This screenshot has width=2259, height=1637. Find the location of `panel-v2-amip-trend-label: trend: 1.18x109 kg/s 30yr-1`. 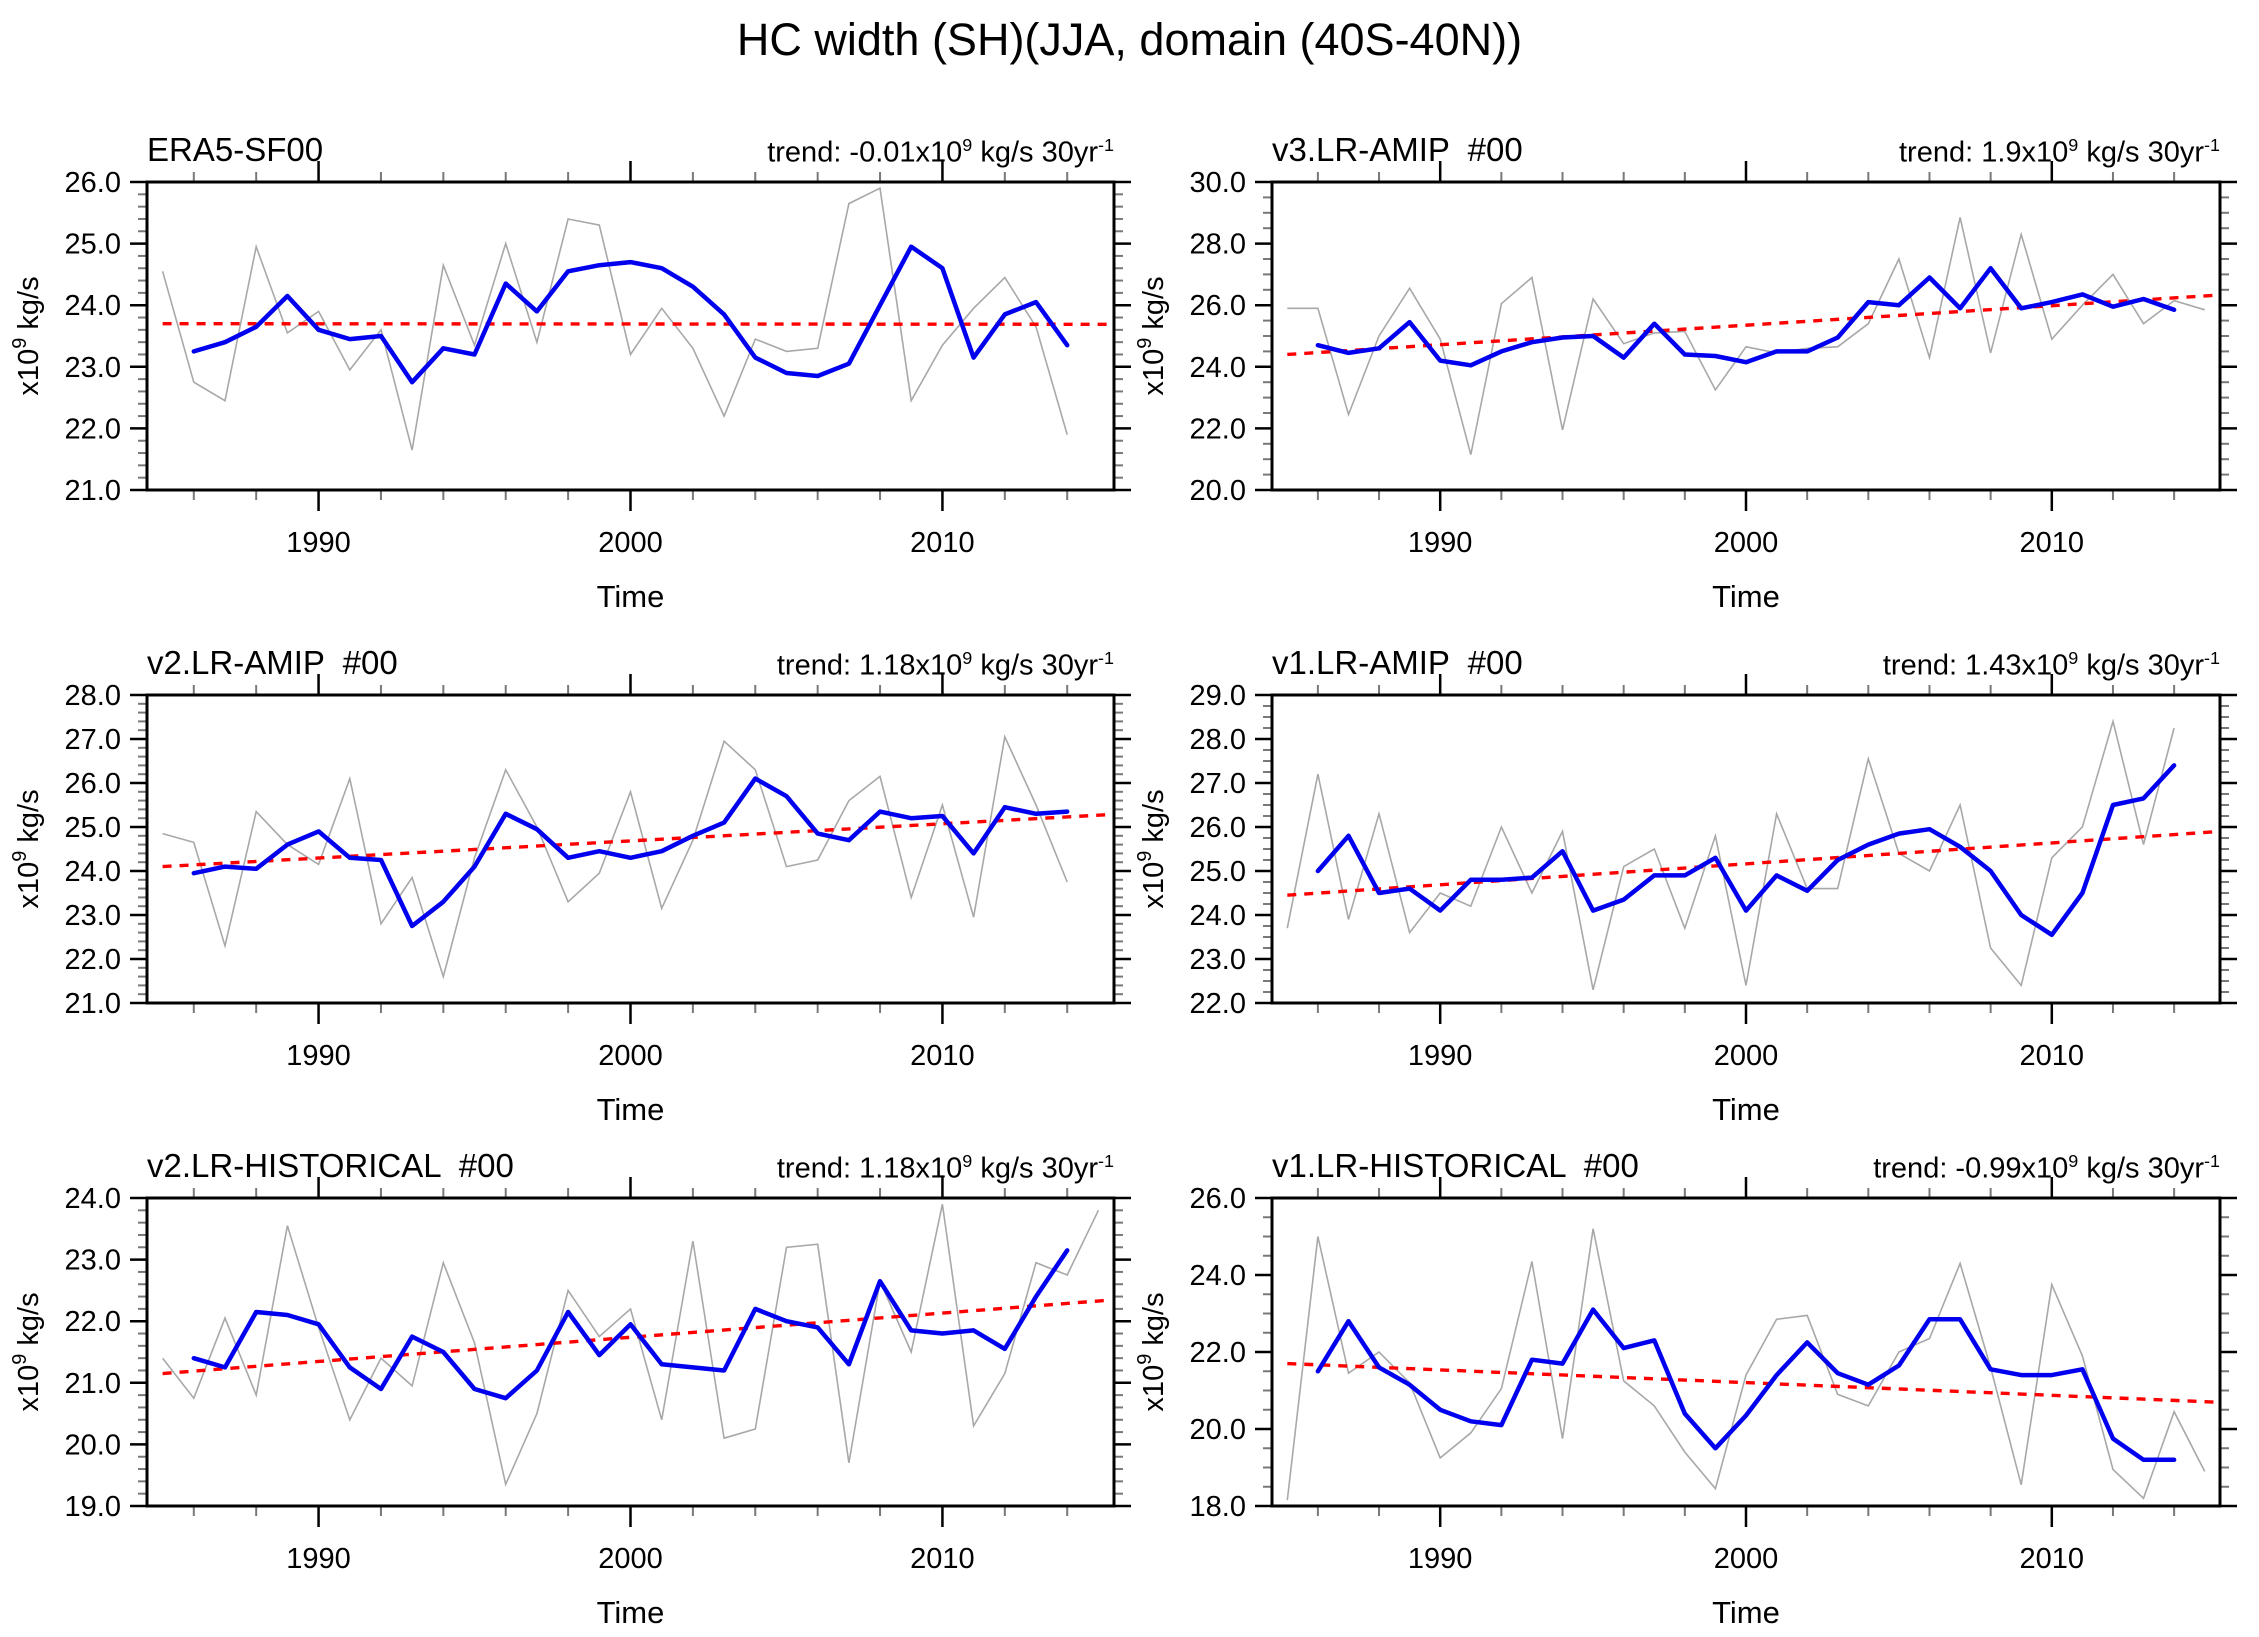

panel-v2-amip-trend-label: trend: 1.18x109 kg/s 30yr-1 is located at coordinates (945, 665).